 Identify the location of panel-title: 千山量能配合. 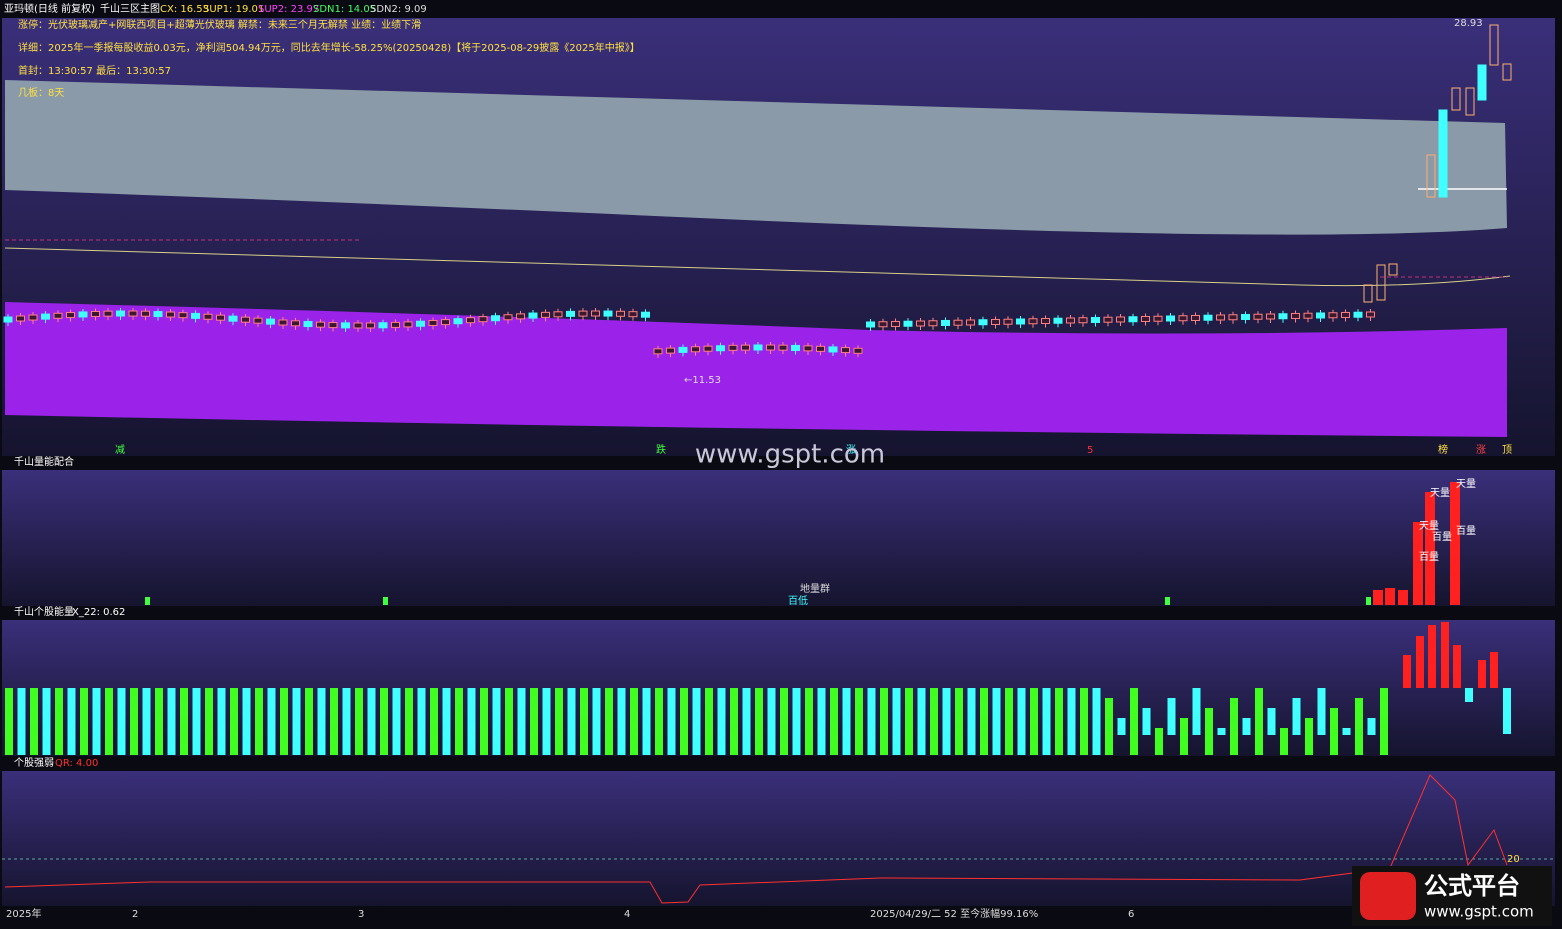
(44, 461).